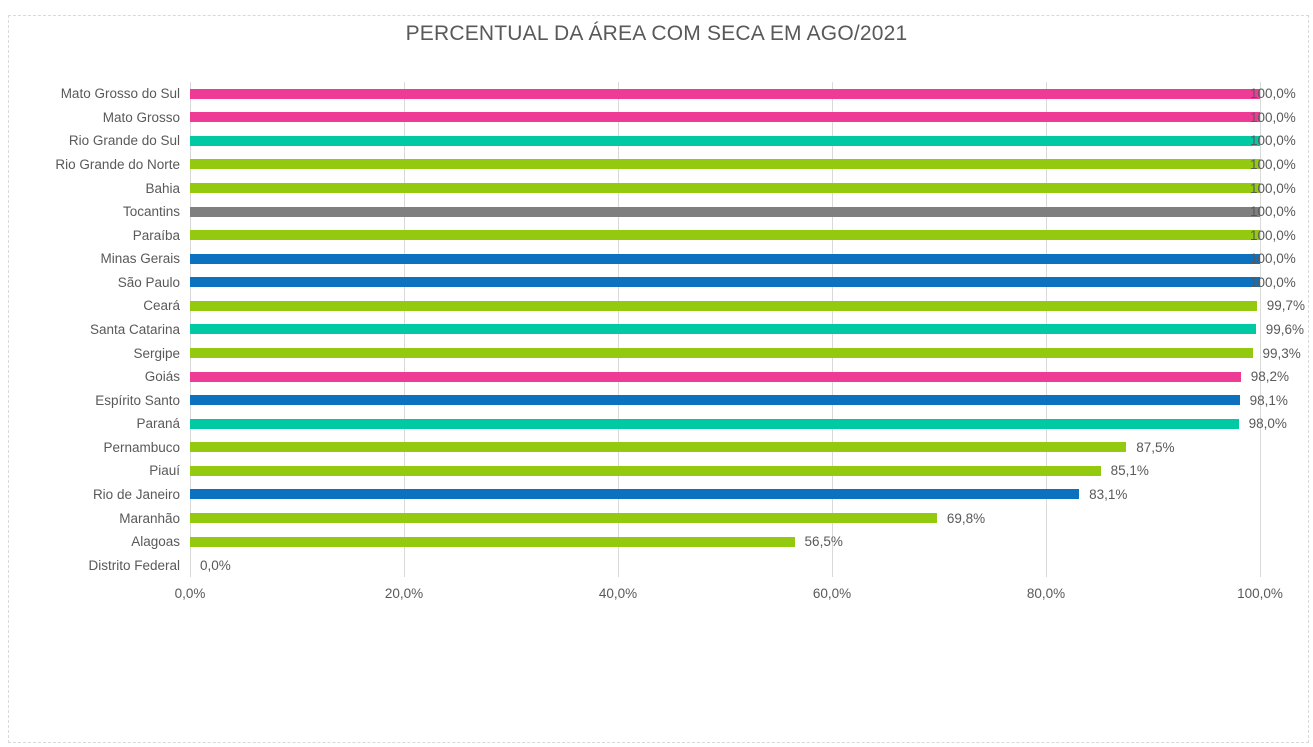 Image resolution: width=1313 pixels, height=747 pixels. I want to click on bar-row: Tocantins 100,0%, so click(656, 212).